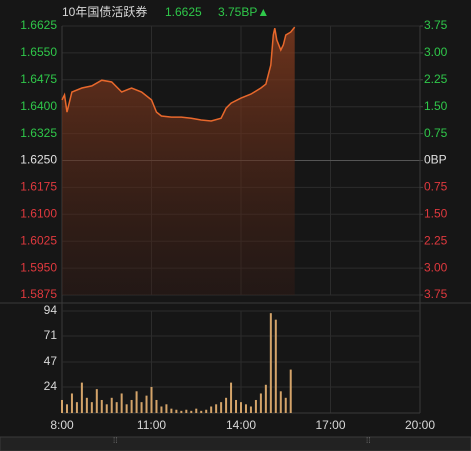 This screenshot has height=451, width=471. What do you see at coordinates (151, 425) in the screenshot?
I see `x-tick-label: 11:00` at bounding box center [151, 425].